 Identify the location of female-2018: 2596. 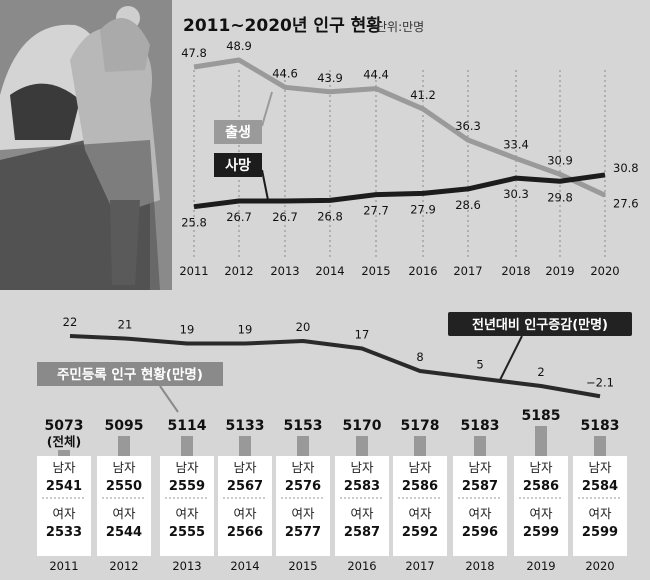
(480, 532).